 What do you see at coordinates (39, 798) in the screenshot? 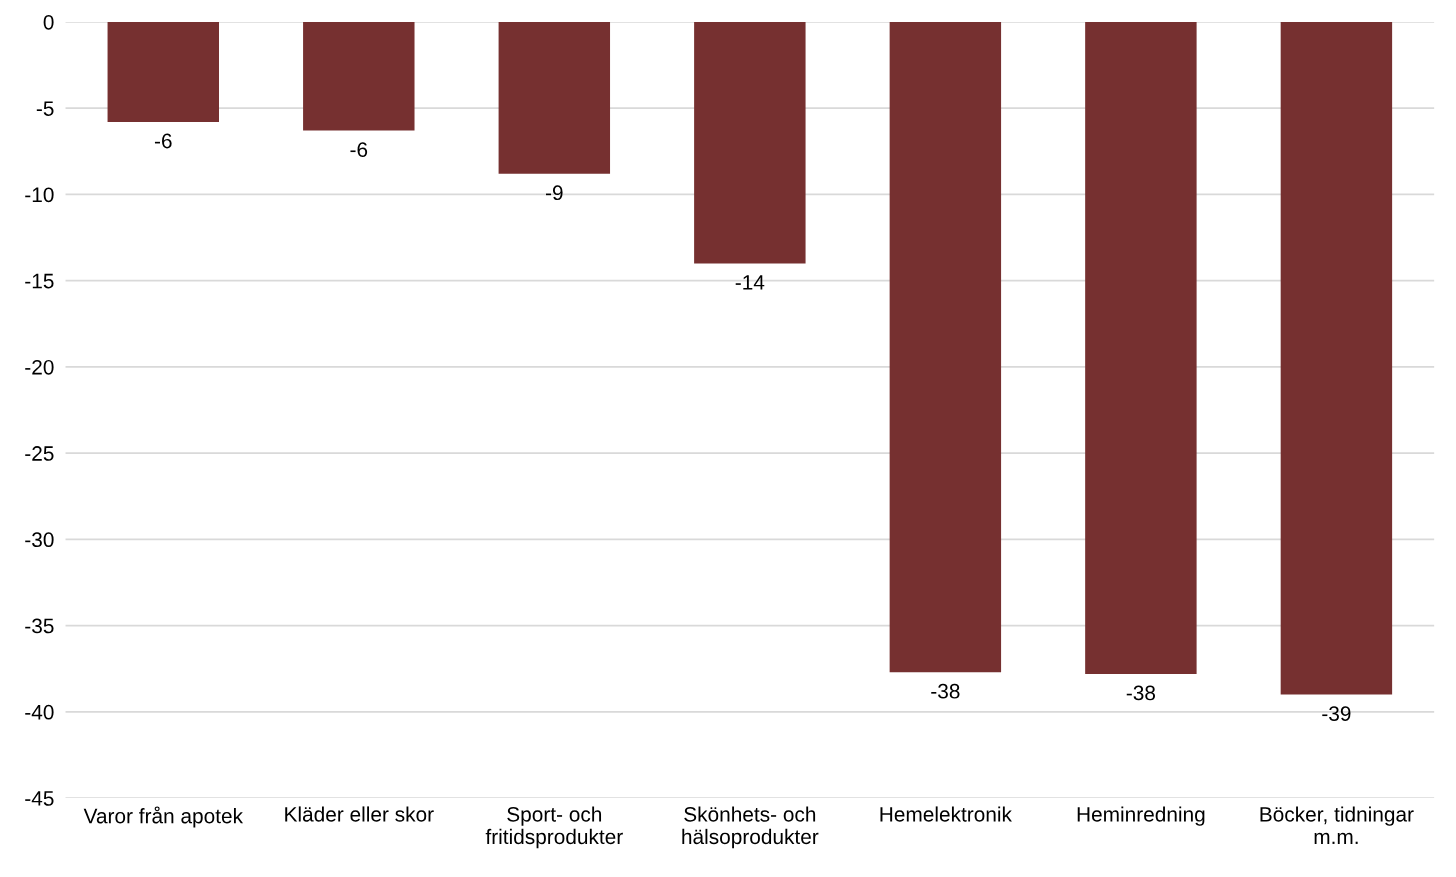
I see `y-tick-label: -45` at bounding box center [39, 798].